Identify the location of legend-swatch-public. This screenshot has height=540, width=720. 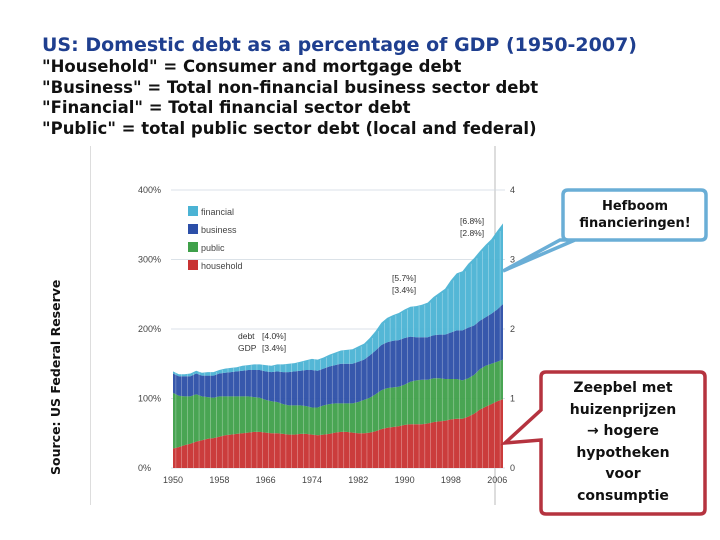
(193, 247).